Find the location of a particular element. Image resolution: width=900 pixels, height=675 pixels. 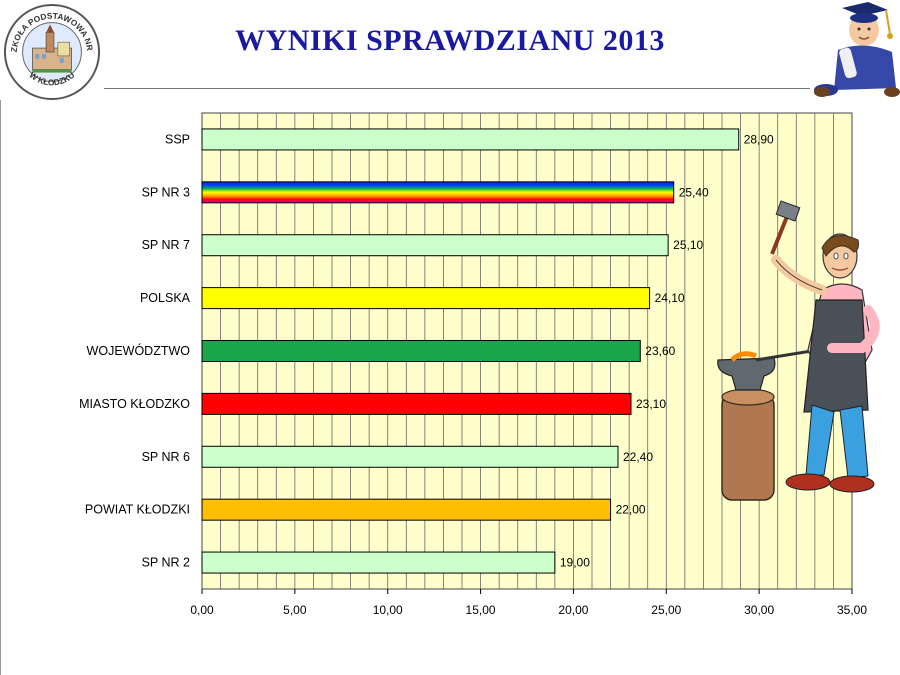

value-label: 25,10 is located at coordinates (688, 245).